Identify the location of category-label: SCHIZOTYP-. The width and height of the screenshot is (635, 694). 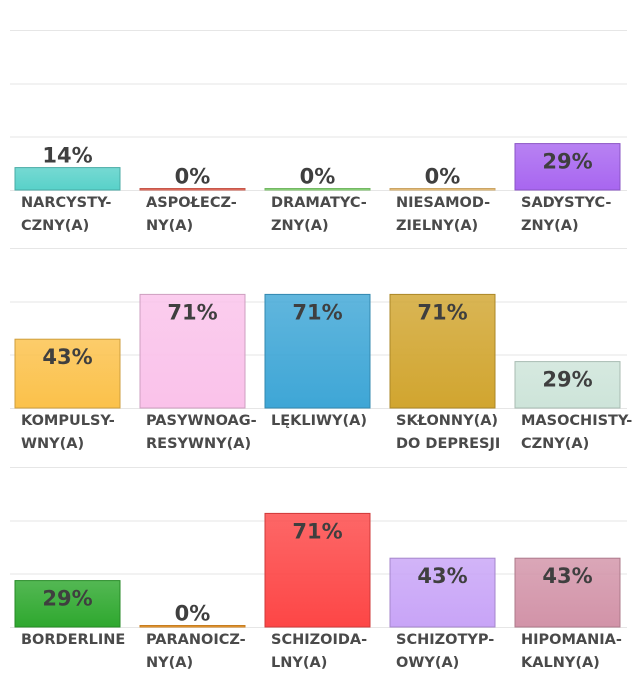
(445, 640).